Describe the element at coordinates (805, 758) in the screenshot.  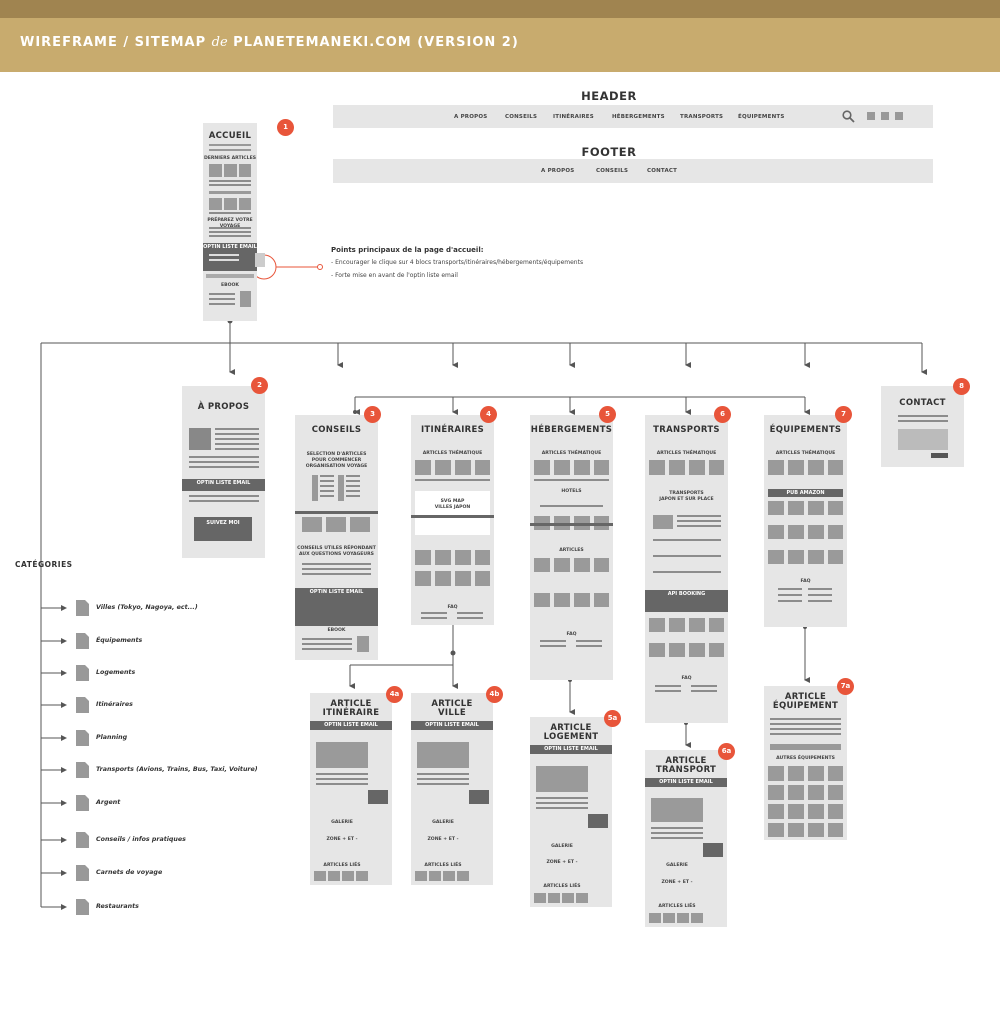
I see `art-equip-autres: AUTRES ÉQUIPEMENTS` at that location.